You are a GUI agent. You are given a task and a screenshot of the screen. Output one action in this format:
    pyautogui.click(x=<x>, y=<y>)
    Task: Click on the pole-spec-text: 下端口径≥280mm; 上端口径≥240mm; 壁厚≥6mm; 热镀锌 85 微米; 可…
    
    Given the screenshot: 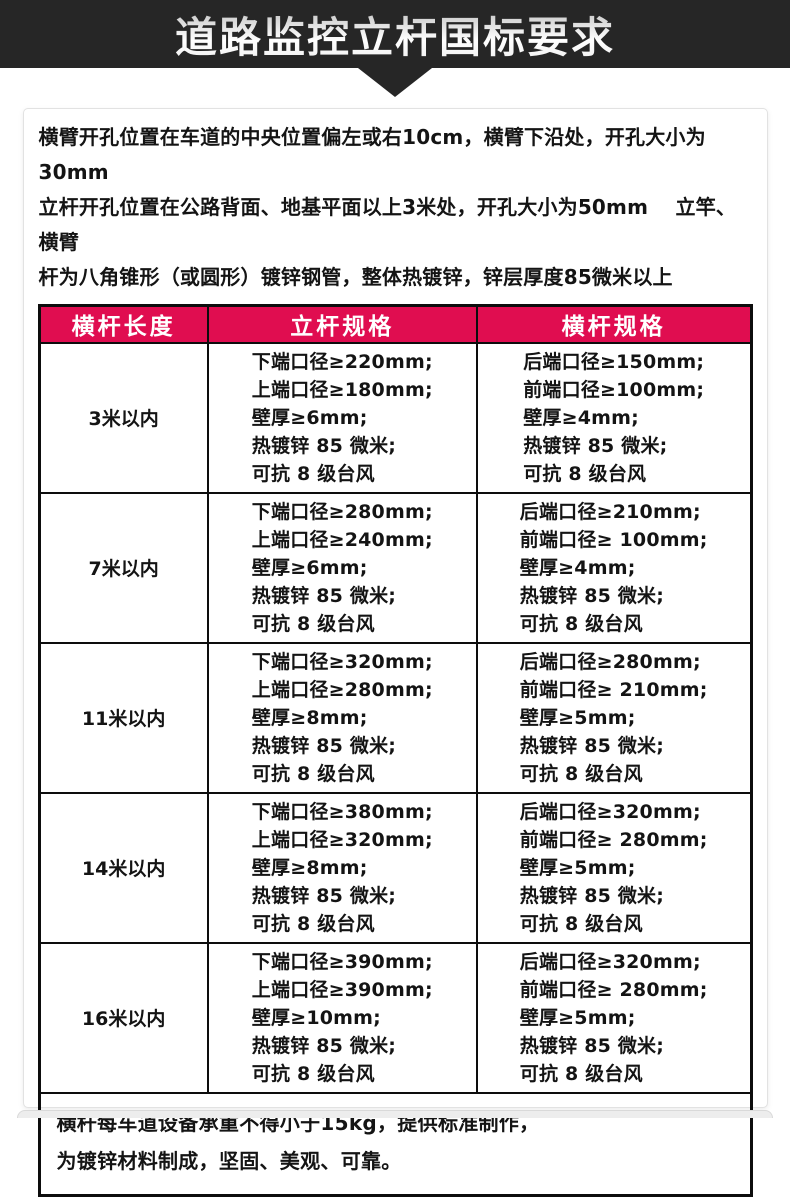 What is the action you would take?
    pyautogui.click(x=342, y=567)
    